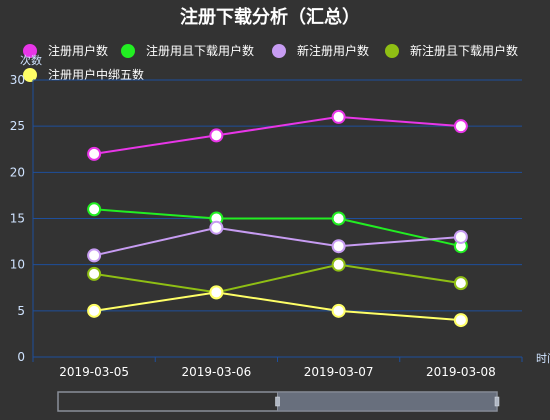  I want to click on y-tick-label: 15, so click(17, 219).